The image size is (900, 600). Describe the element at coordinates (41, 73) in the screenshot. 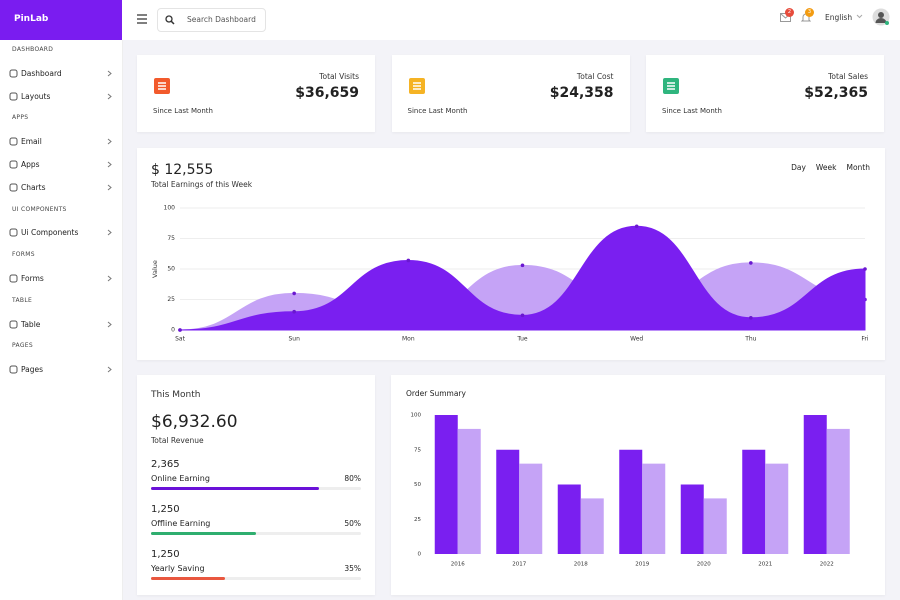

I see `menu-label: Dashboard` at that location.